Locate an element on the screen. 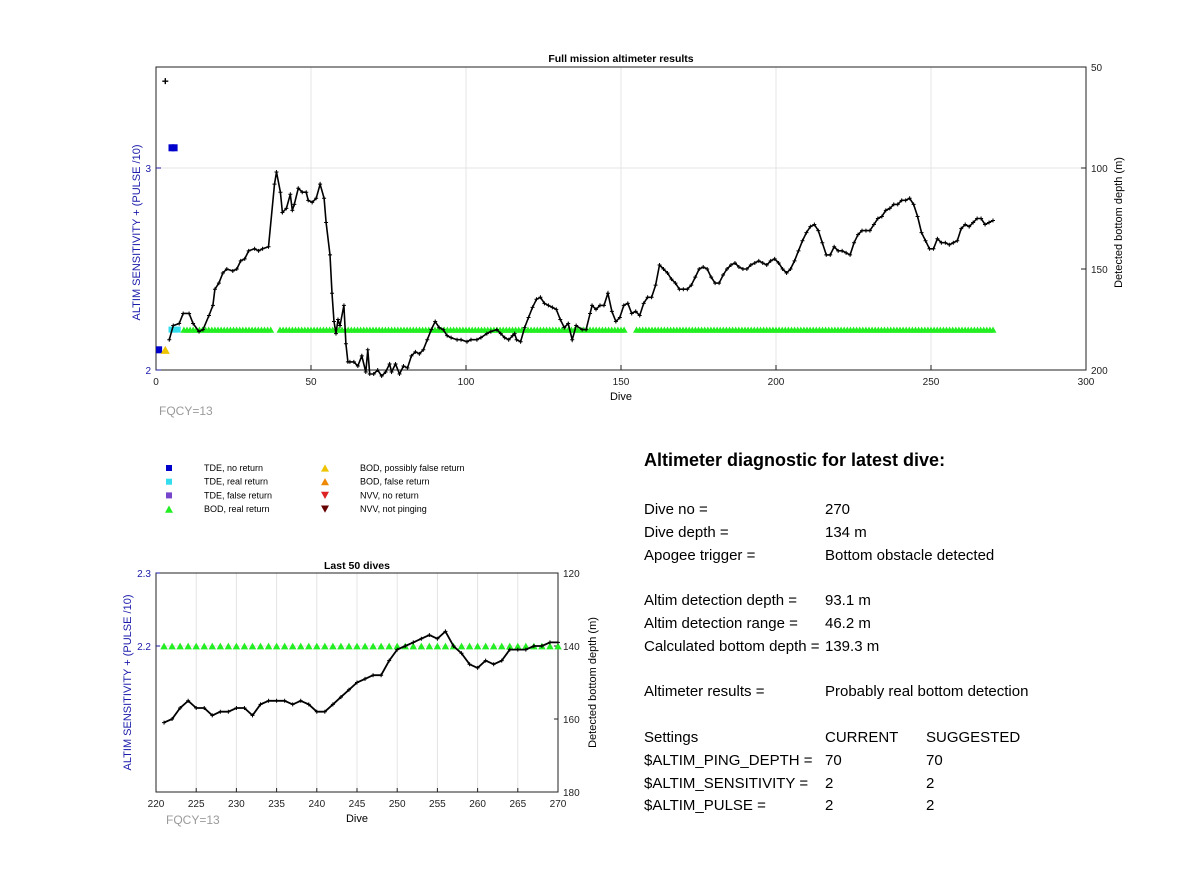 Image resolution: width=1200 pixels, height=889 pixels. y-right-tick-label: 150 is located at coordinates (1099, 270).